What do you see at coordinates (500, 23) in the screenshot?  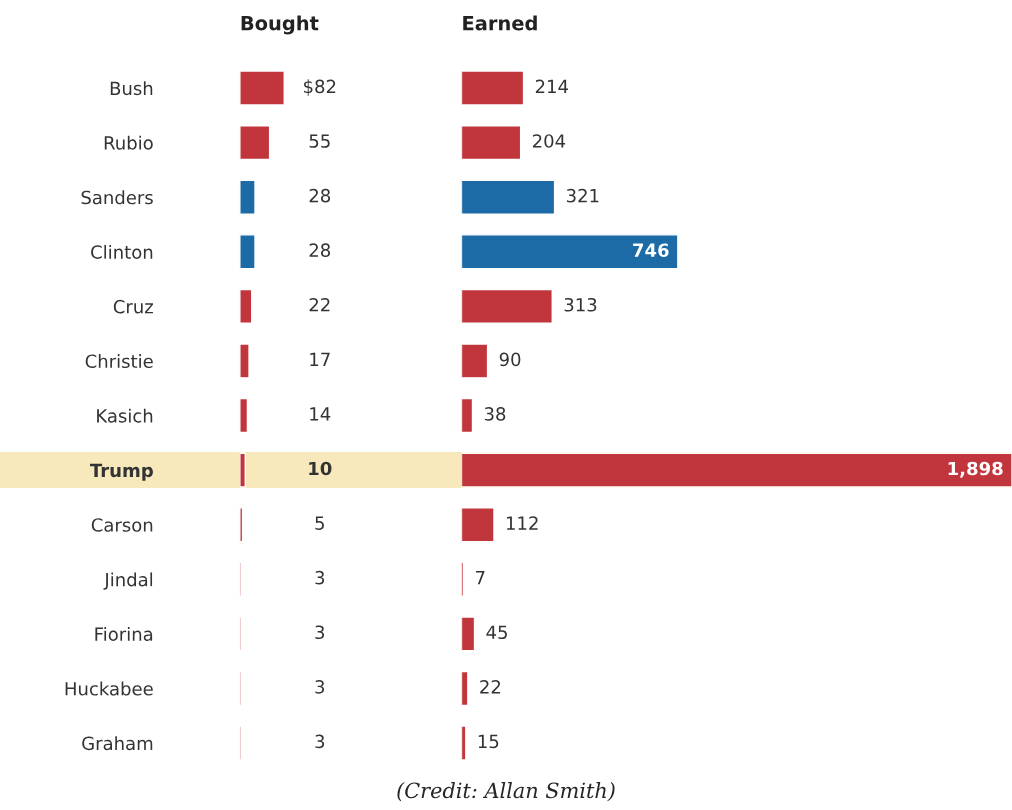 I see `chart-title: Earned` at bounding box center [500, 23].